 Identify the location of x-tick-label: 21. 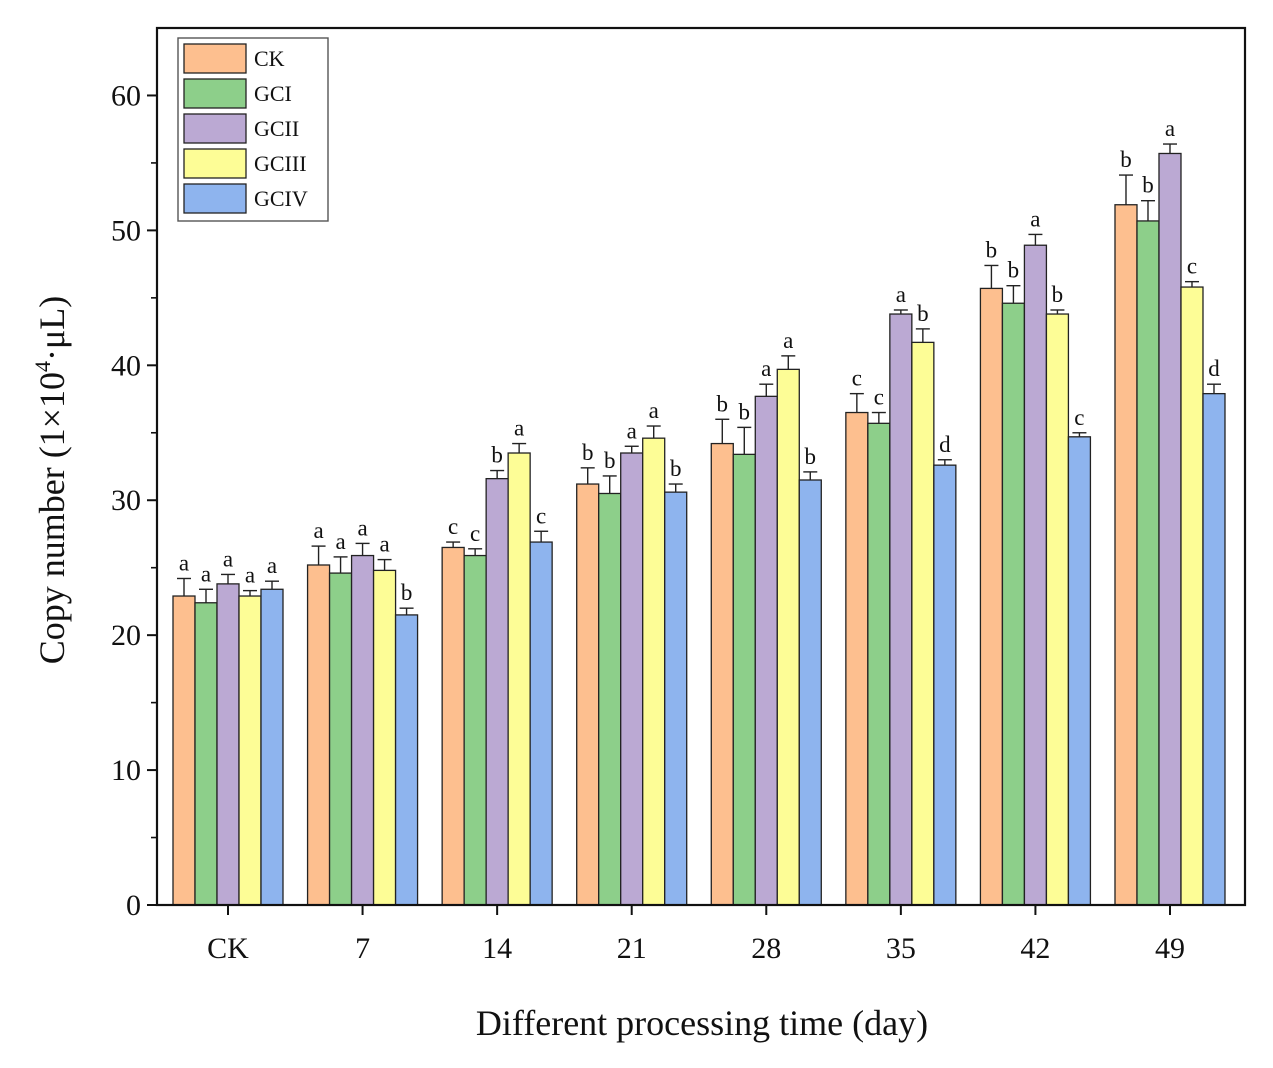
(632, 948).